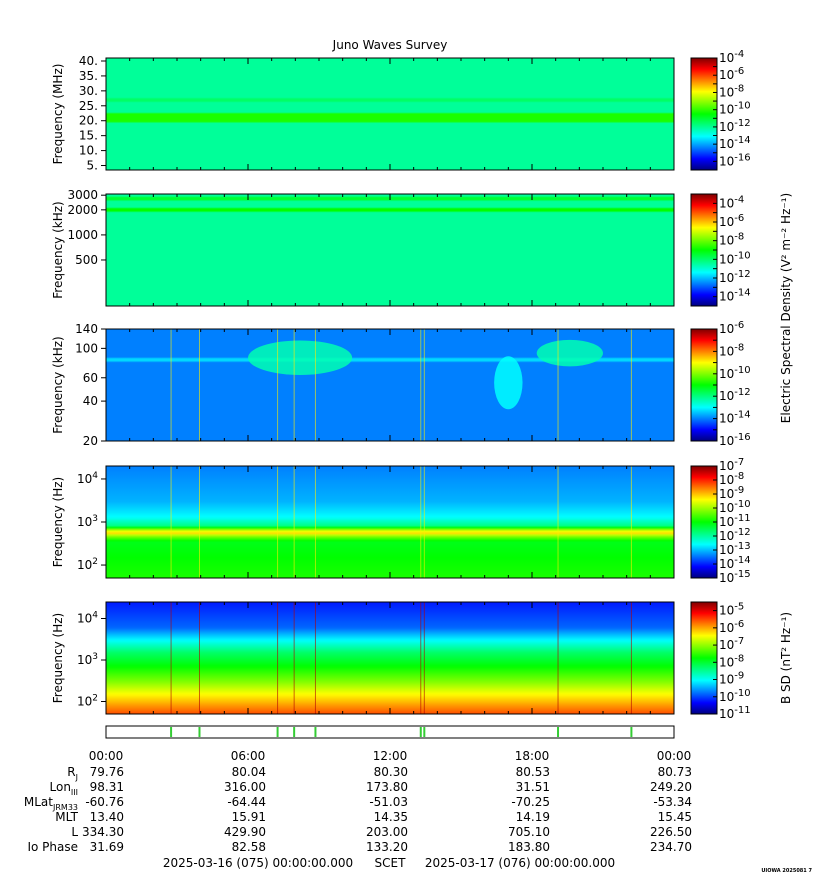 The height and width of the screenshot is (880, 815). I want to click on colorbar-tick-label: 10⁻¹⁵, so click(735, 577).